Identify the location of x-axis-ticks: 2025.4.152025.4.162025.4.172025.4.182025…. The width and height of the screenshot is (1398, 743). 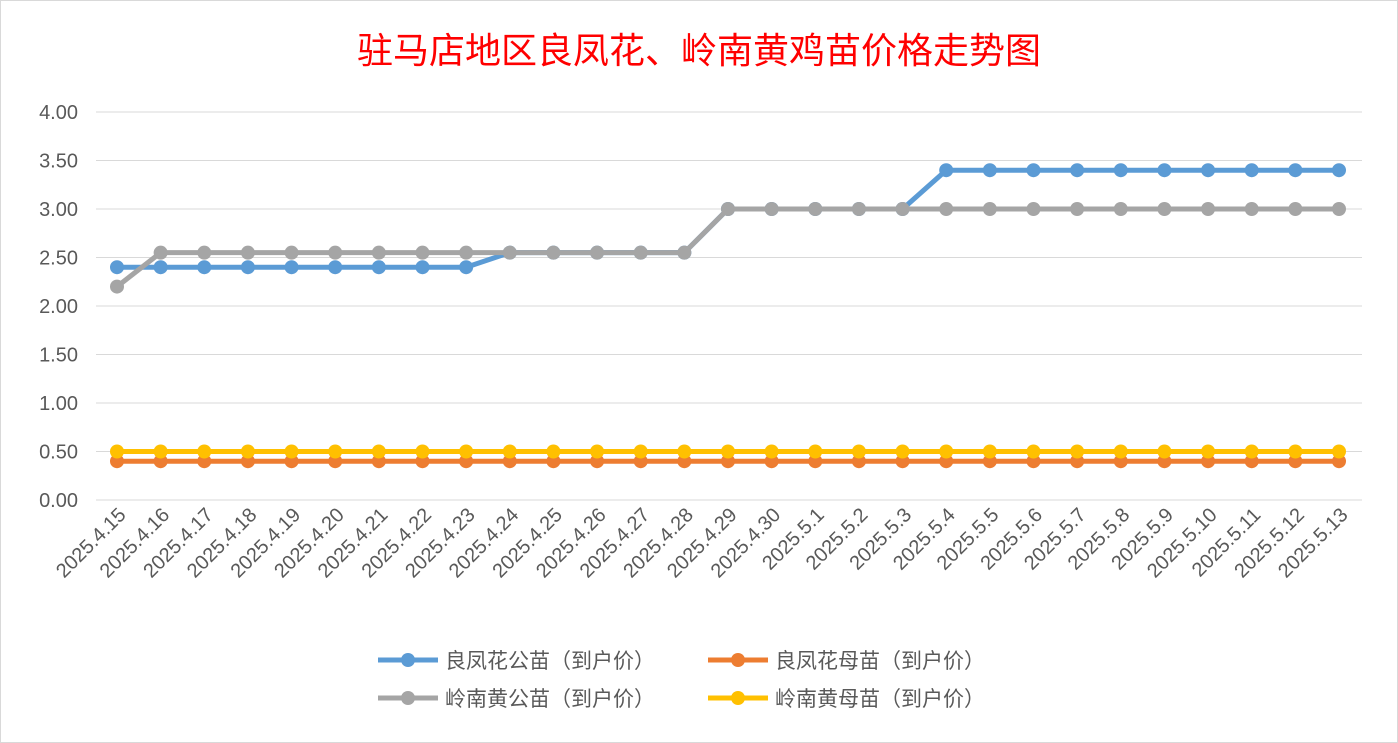
(702, 543).